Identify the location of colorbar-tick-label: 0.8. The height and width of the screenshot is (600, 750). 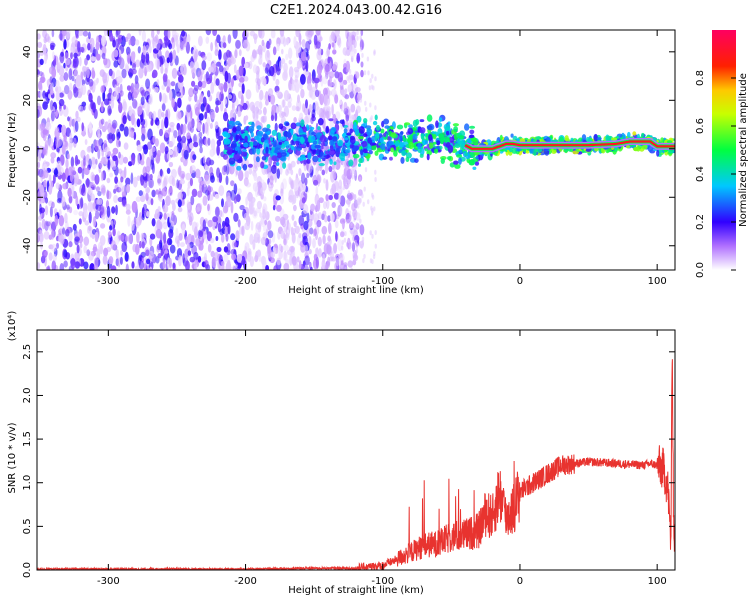
(700, 78).